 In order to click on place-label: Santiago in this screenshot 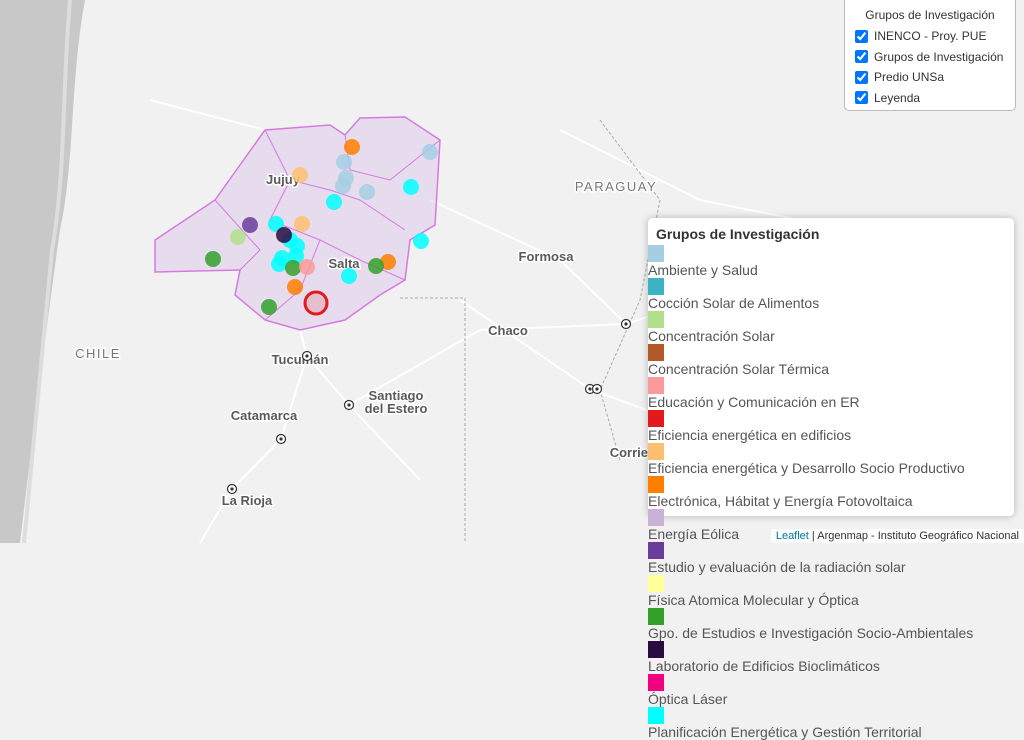, I will do `click(396, 395)`.